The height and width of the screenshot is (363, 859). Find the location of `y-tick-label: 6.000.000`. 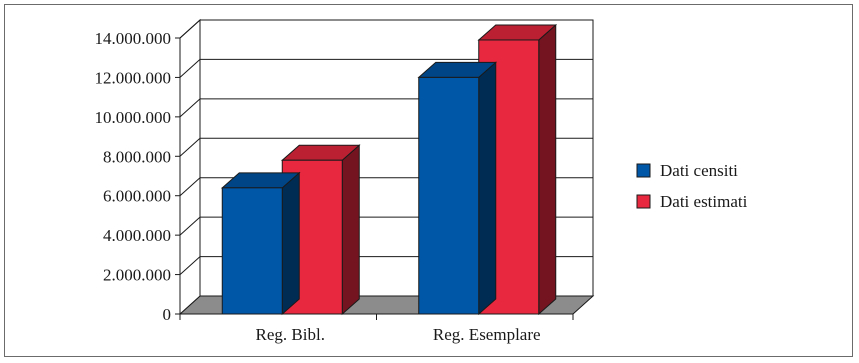

y-tick-label: 6.000.000 is located at coordinates (137, 196).